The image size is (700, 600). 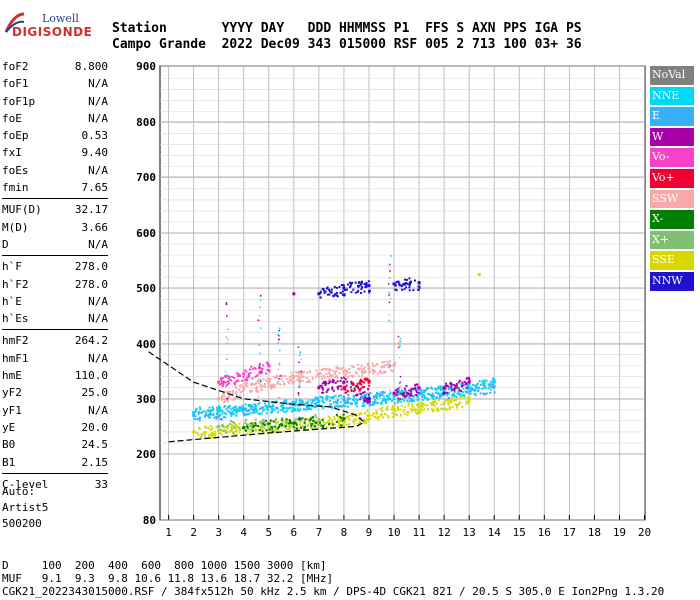 I want to click on legend-item-w: W, so click(x=672, y=137).